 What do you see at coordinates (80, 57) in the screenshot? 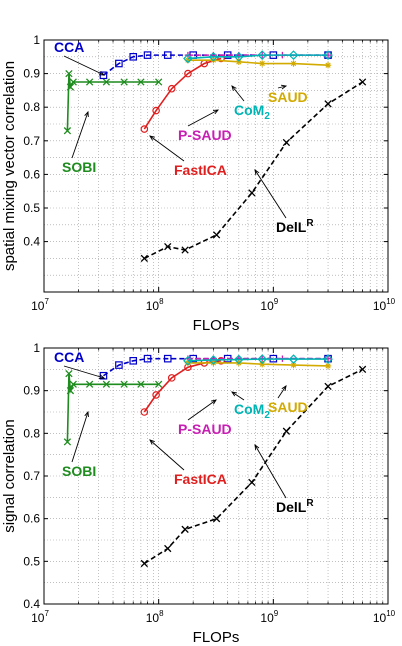
I see `annotation-cca: CCA` at bounding box center [80, 57].